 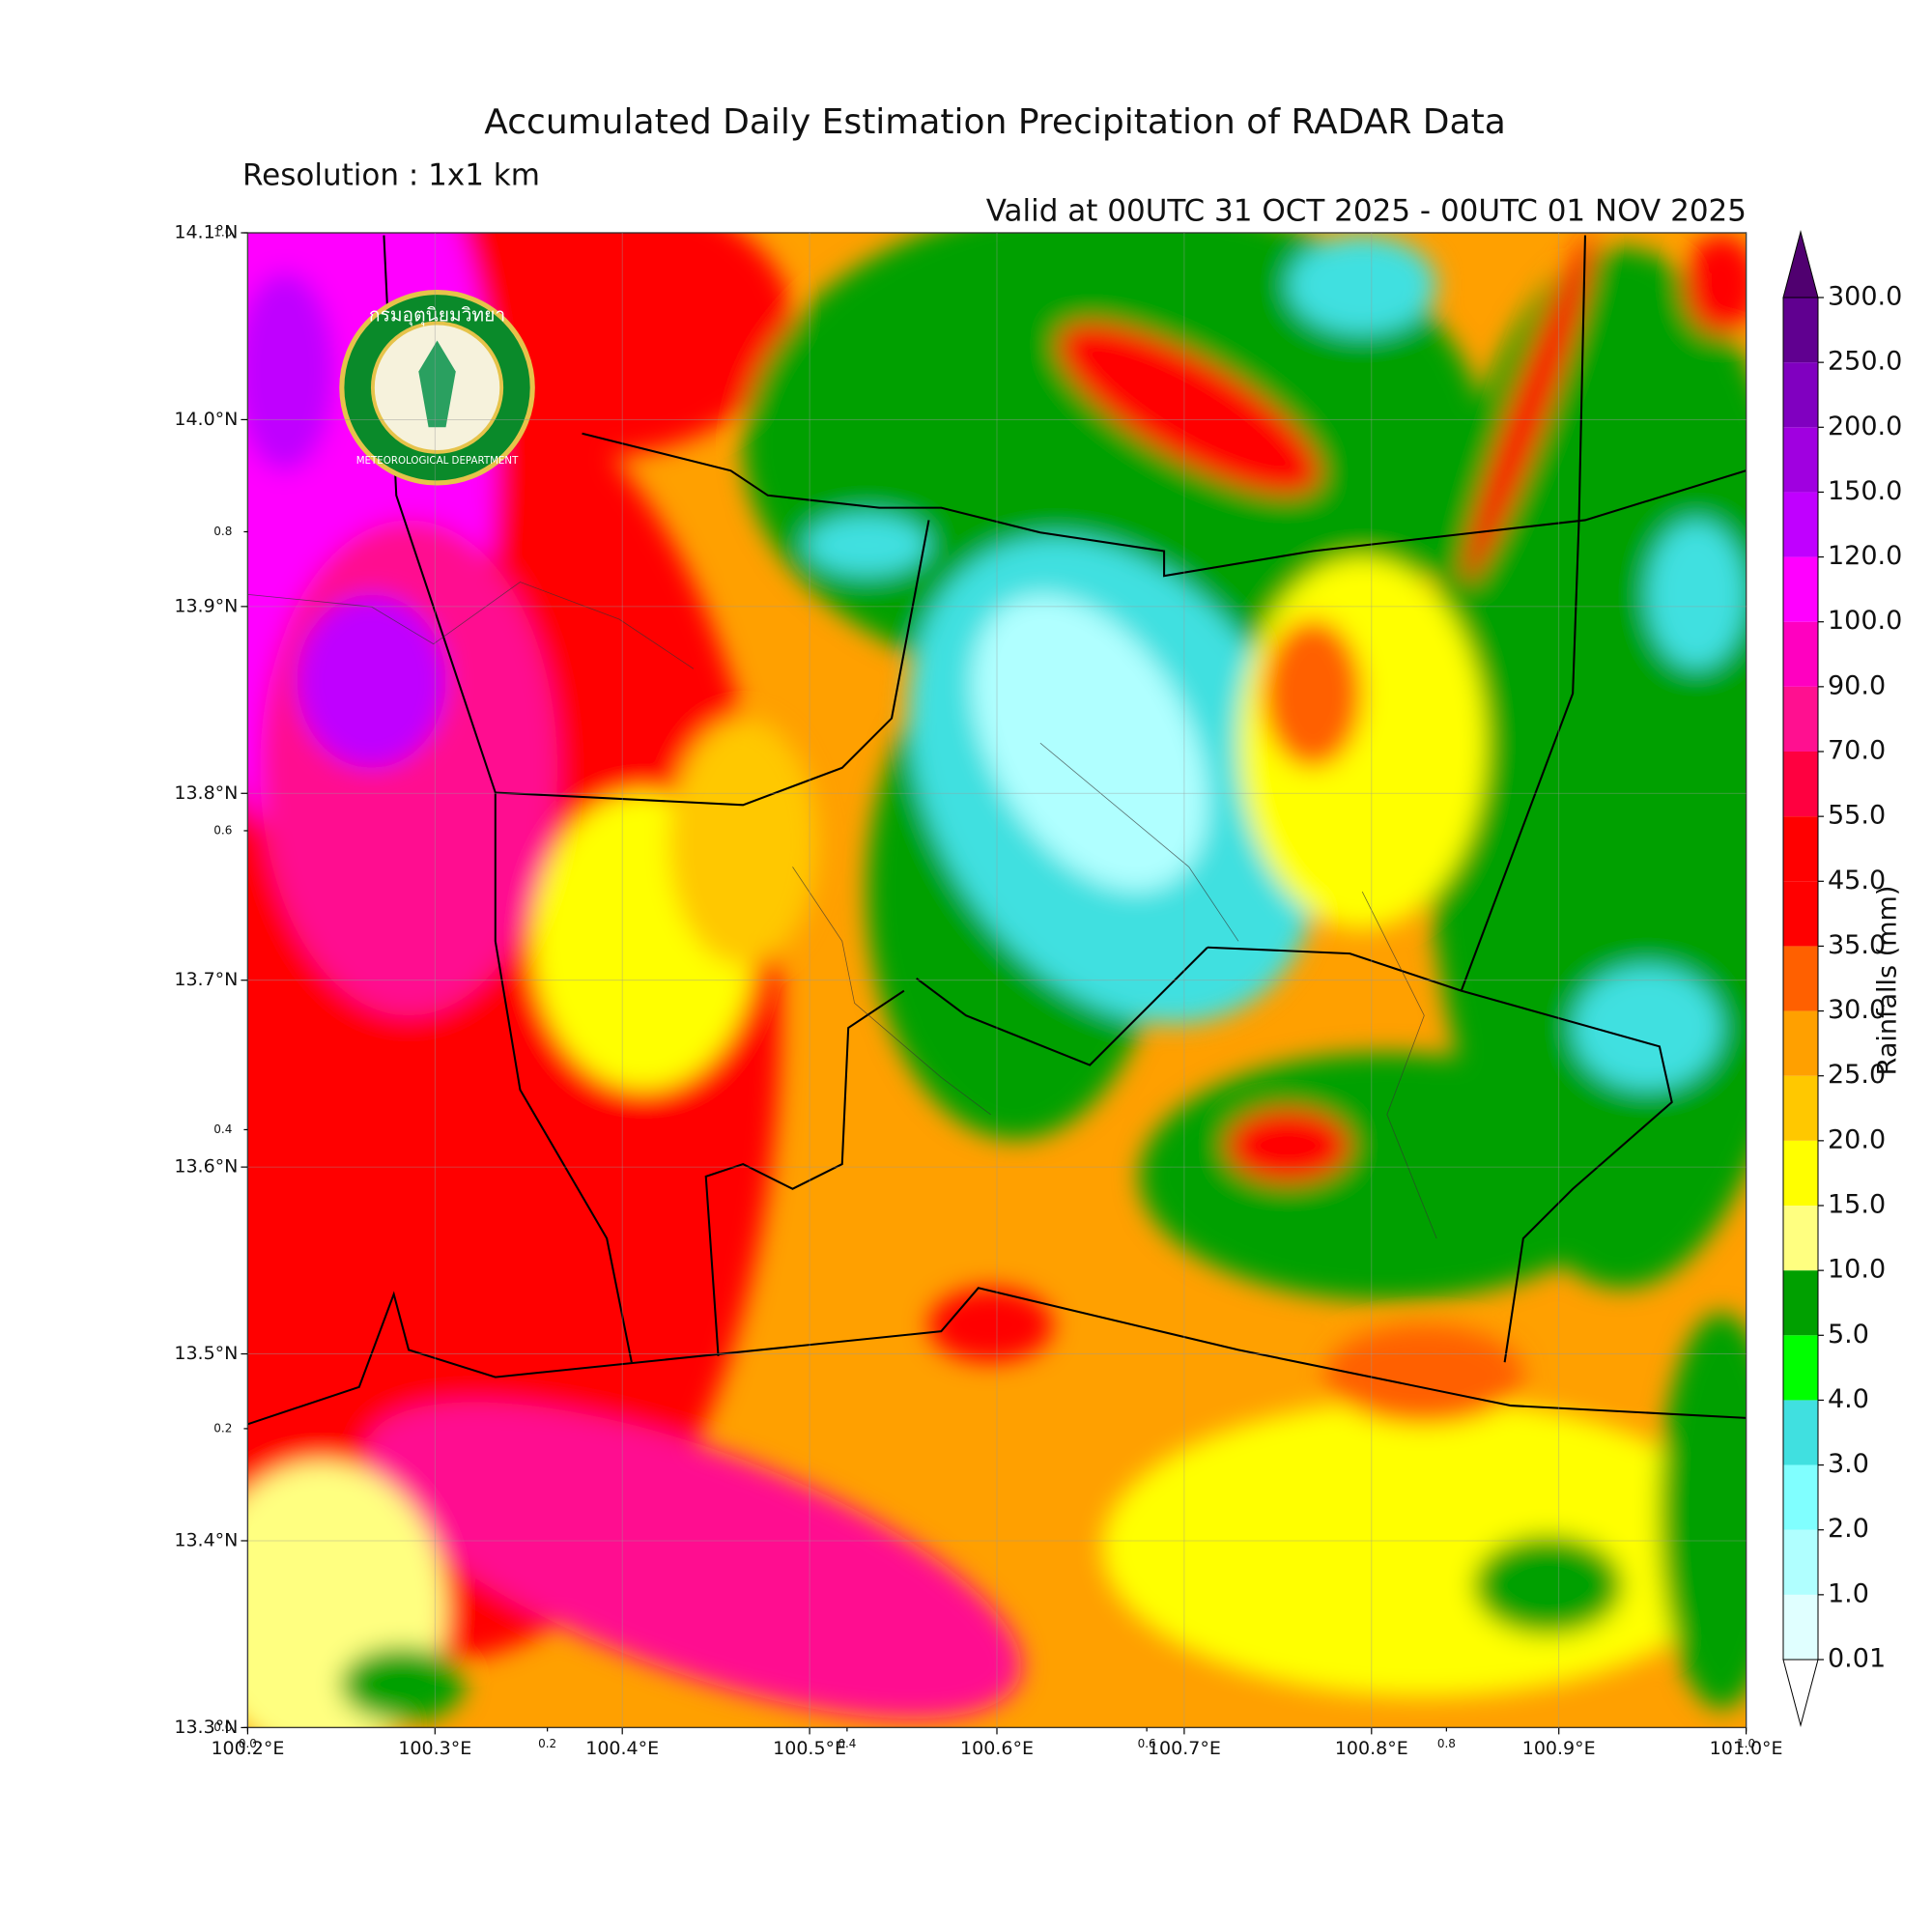 I want to click on colorbar-tick-label: 120.0, so click(x=1865, y=556).